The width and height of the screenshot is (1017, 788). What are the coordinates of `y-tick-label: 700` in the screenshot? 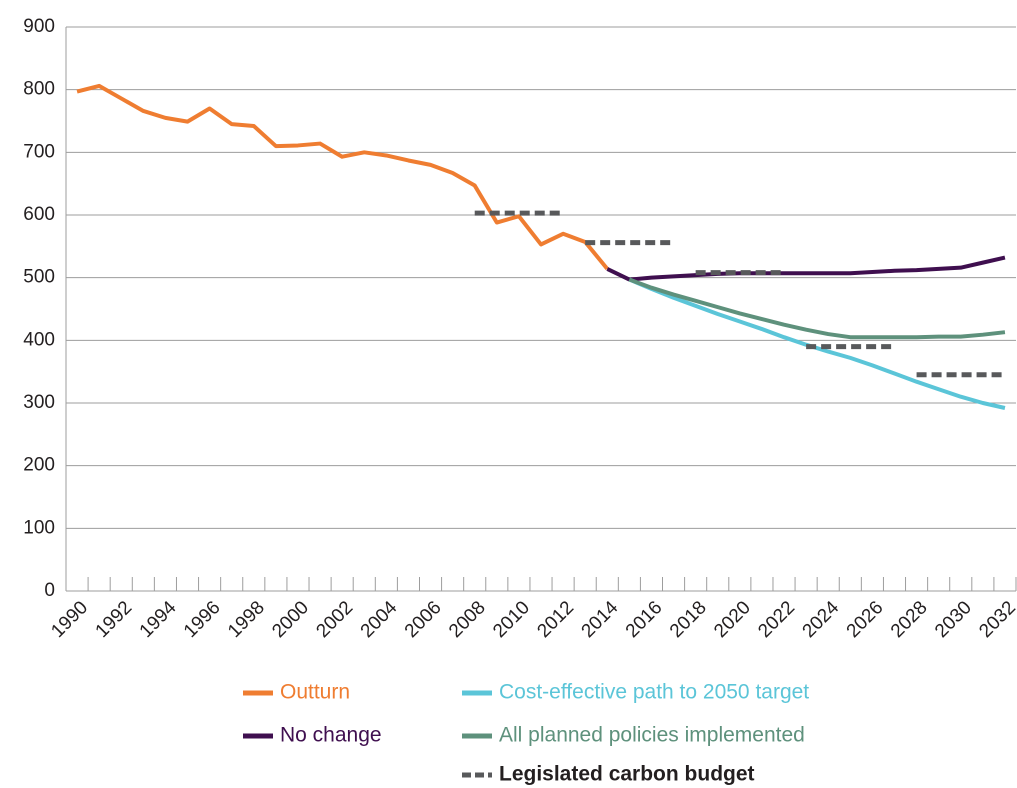 It's located at (39, 151).